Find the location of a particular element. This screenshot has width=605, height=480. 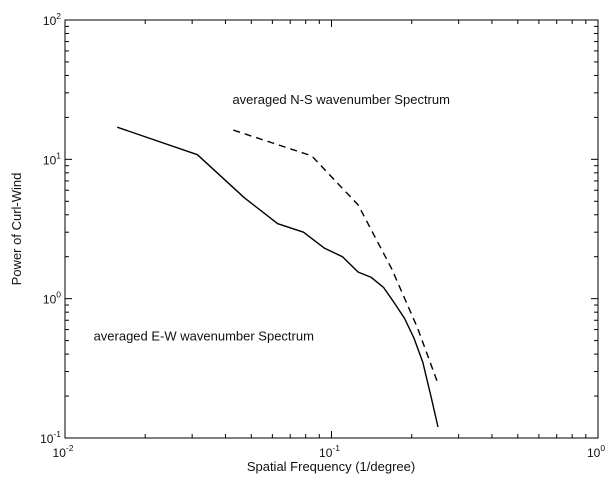

y-axis-label: Power of Curl-Wind is located at coordinates (16, 229).